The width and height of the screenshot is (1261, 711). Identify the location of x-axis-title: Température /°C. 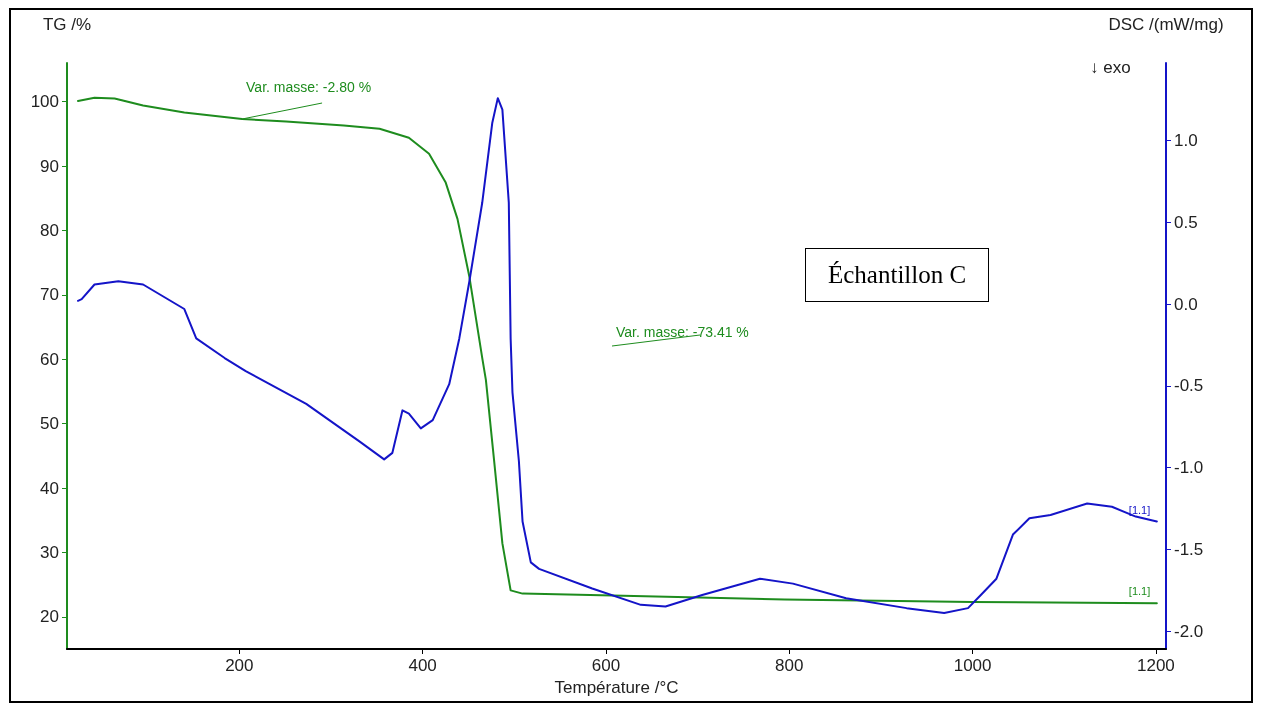
(616, 687).